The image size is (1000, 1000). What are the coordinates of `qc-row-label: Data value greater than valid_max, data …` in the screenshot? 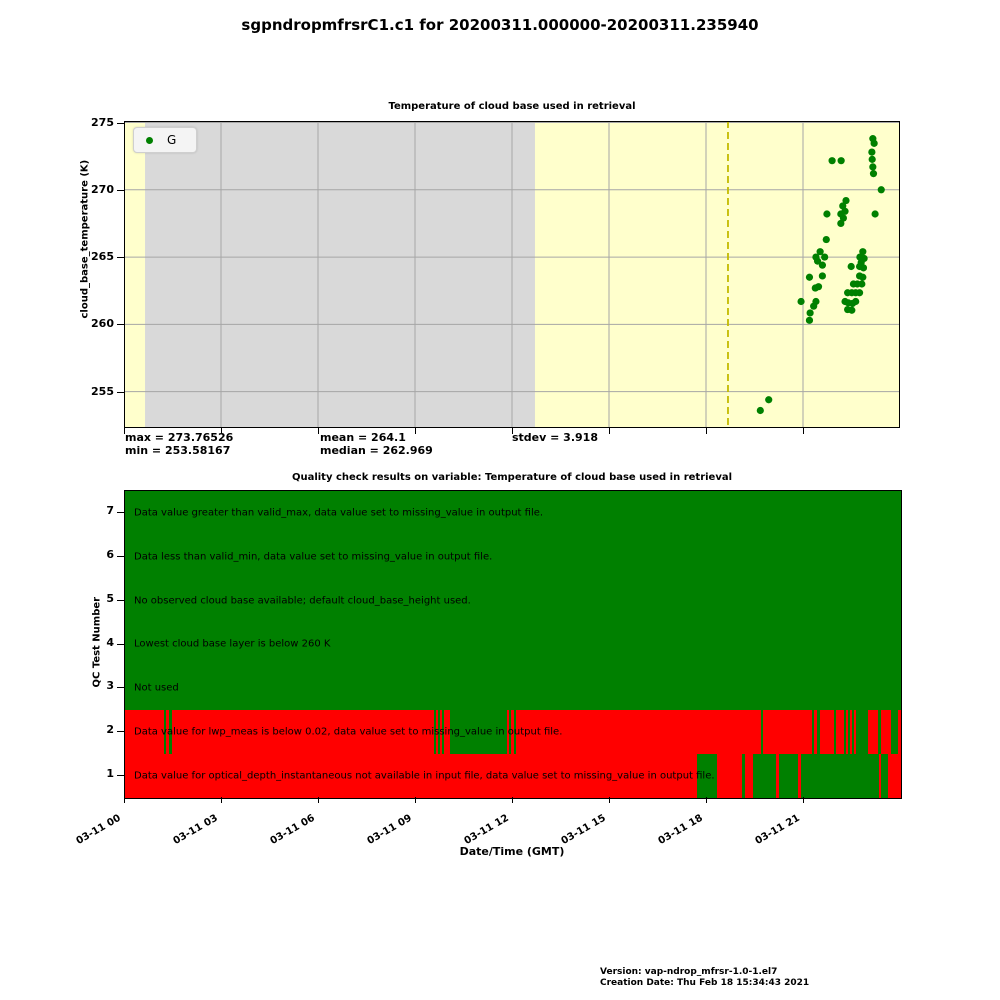 It's located at (339, 513).